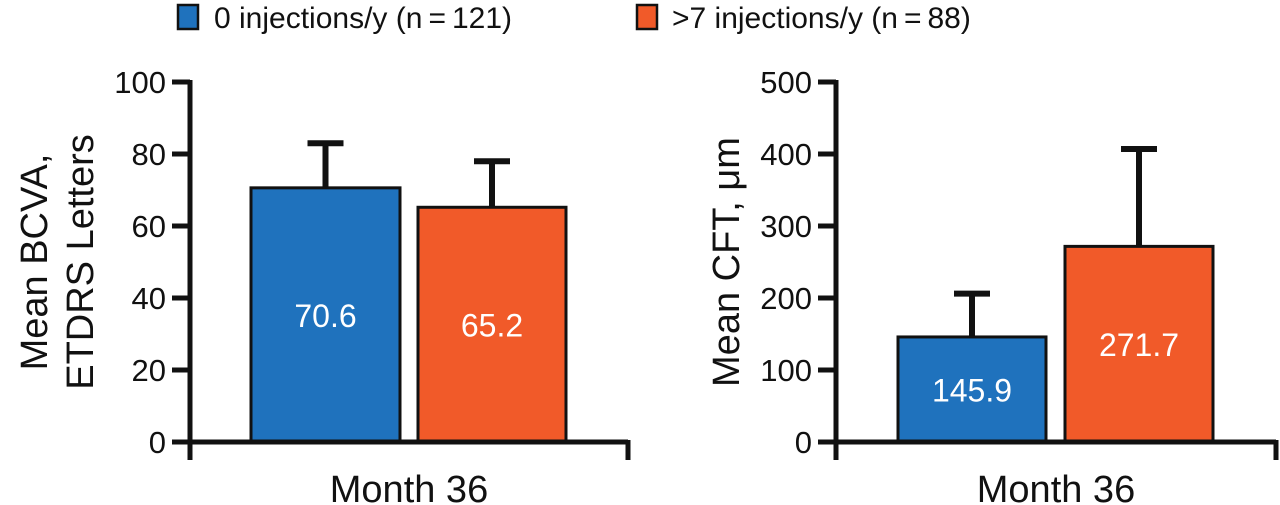 The width and height of the screenshot is (1280, 505). Describe the element at coordinates (149, 154) in the screenshot. I see `y-tick-label: 80` at that location.